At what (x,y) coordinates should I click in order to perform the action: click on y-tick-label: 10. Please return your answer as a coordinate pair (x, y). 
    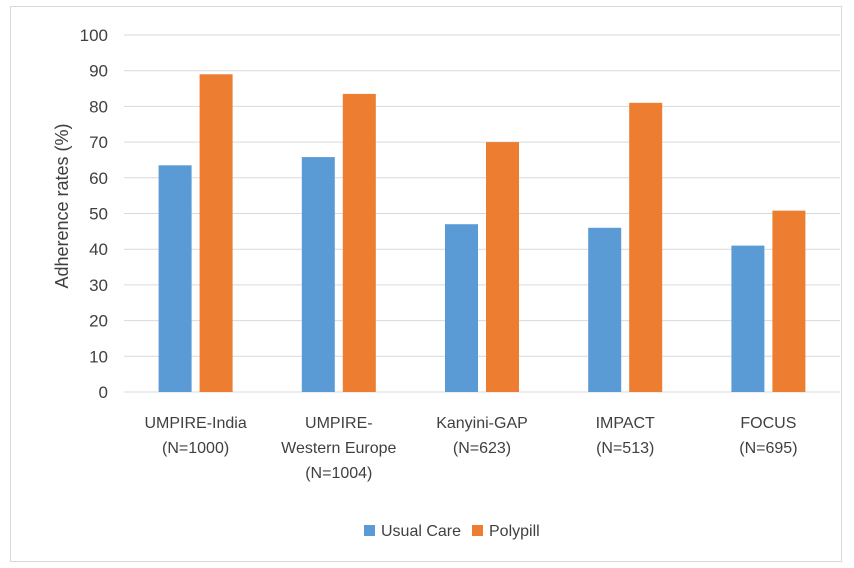
    Looking at the image, I should click on (98, 356).